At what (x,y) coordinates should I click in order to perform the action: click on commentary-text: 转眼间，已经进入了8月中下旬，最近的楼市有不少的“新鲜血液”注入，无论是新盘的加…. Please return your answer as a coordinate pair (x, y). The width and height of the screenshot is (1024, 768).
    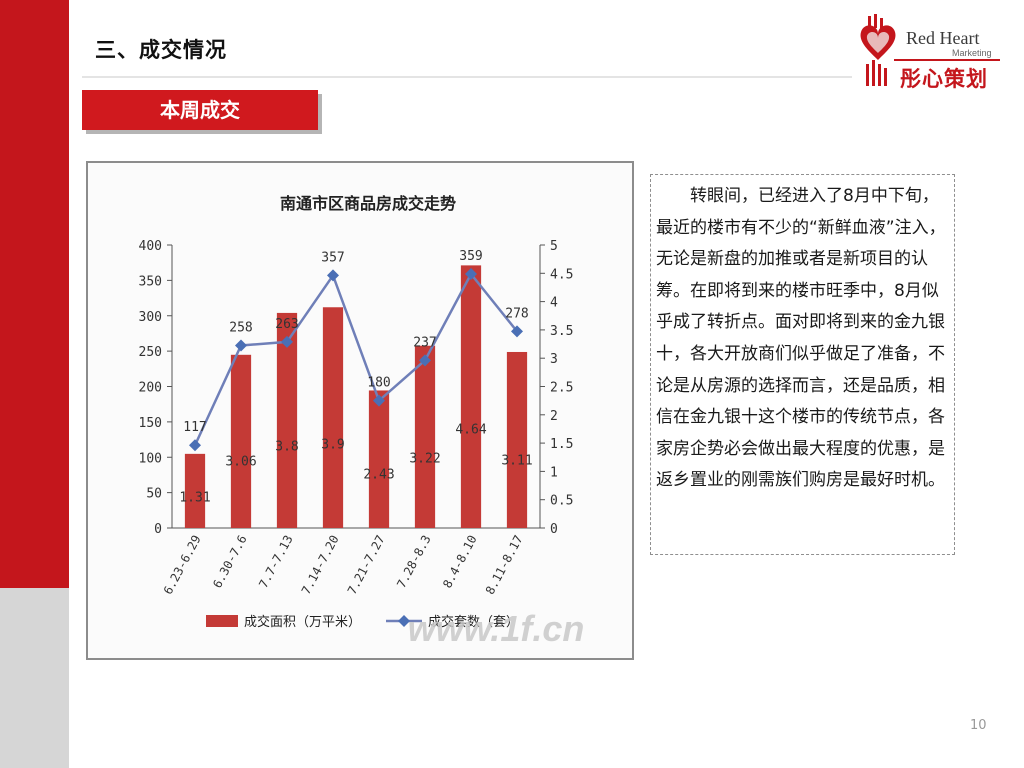
    Looking at the image, I should click on (801, 338).